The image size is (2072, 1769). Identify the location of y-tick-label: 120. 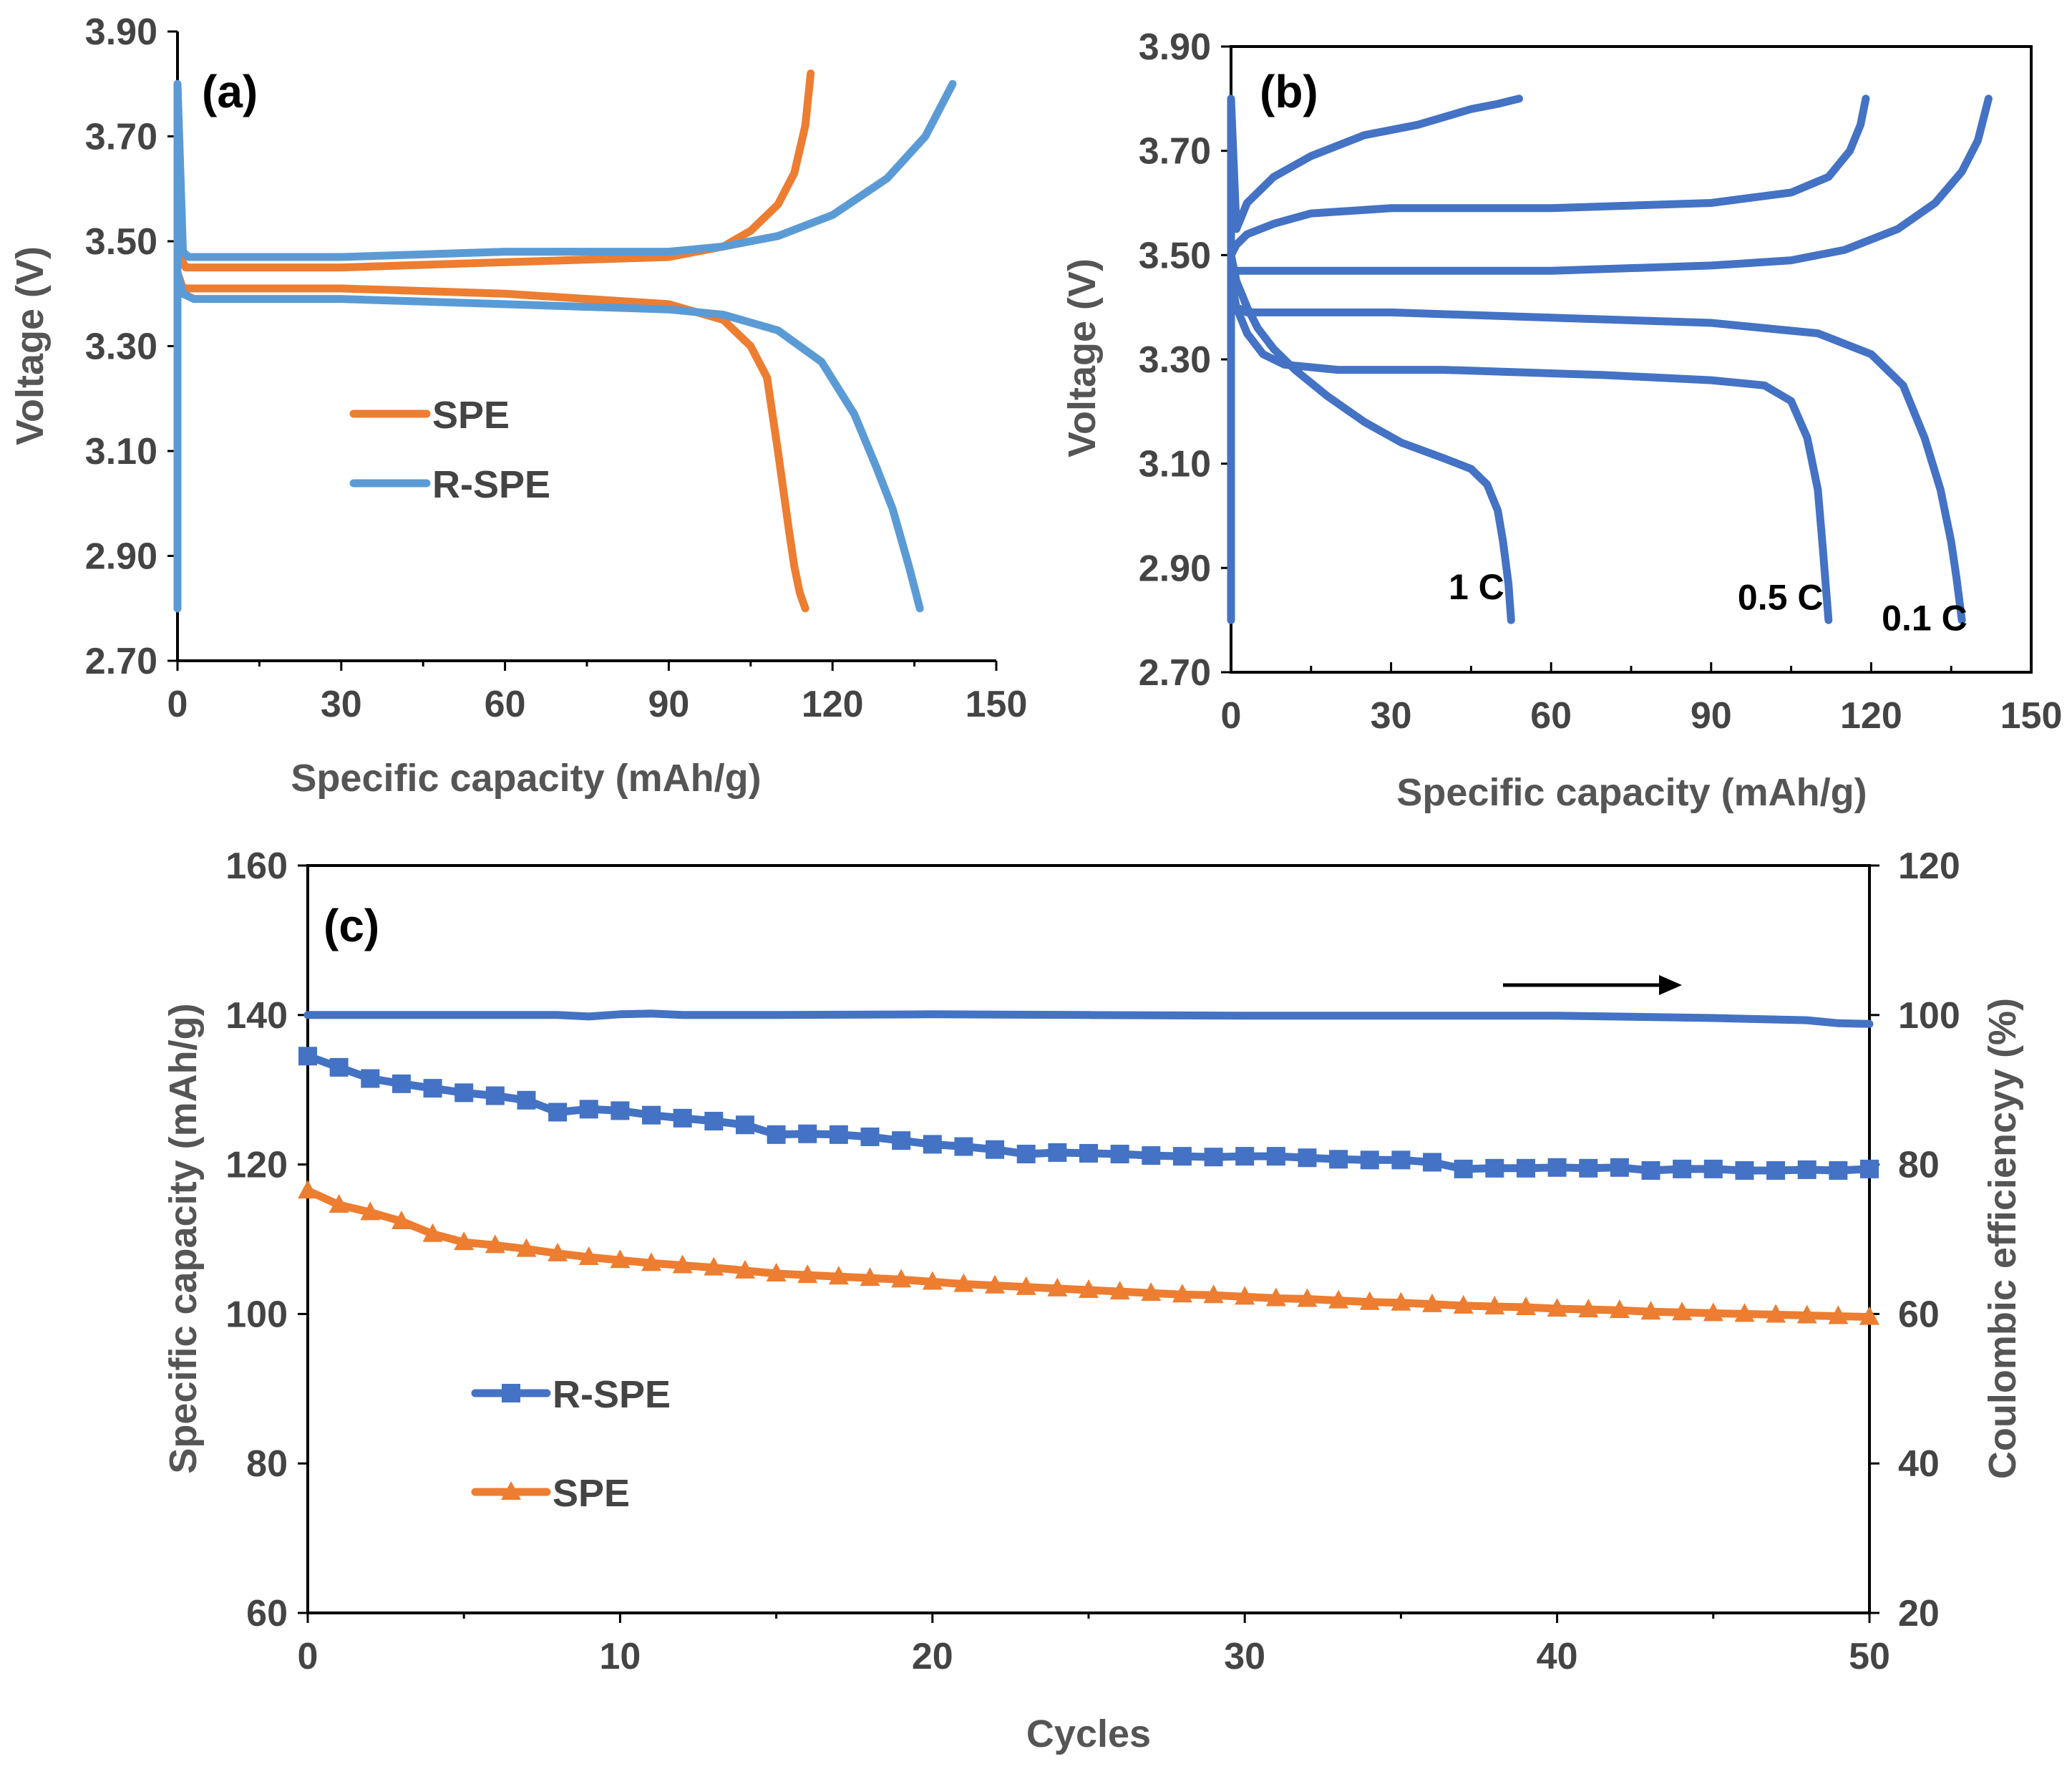
(256, 1165).